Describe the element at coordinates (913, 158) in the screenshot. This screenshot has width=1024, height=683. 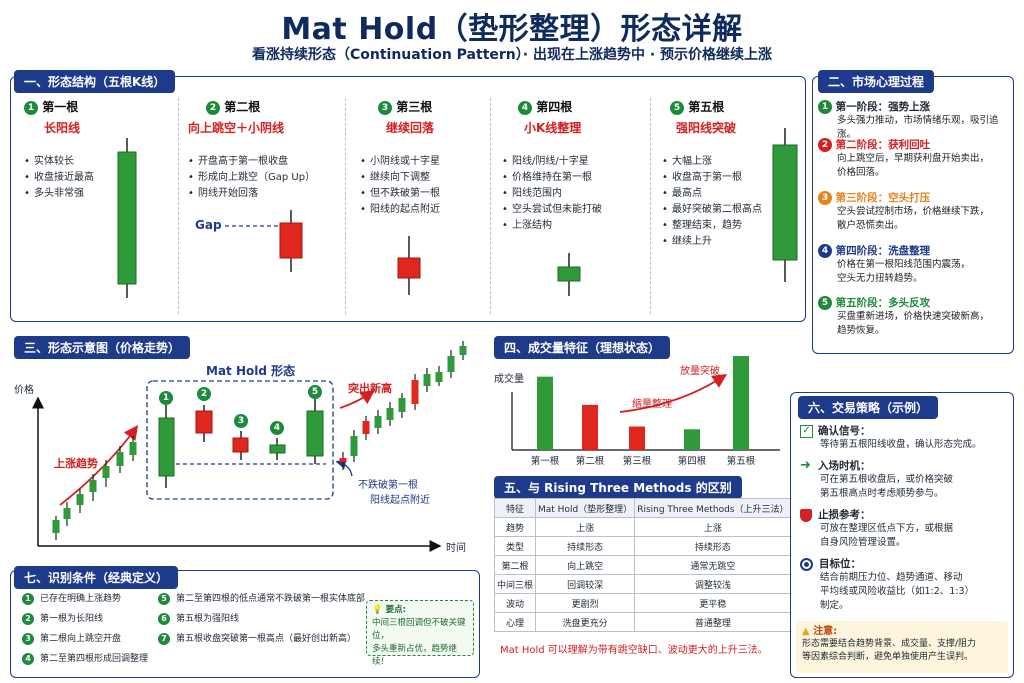
I see `psy-desc: 向上跳空后，早期获利盘开始卖出，` at that location.